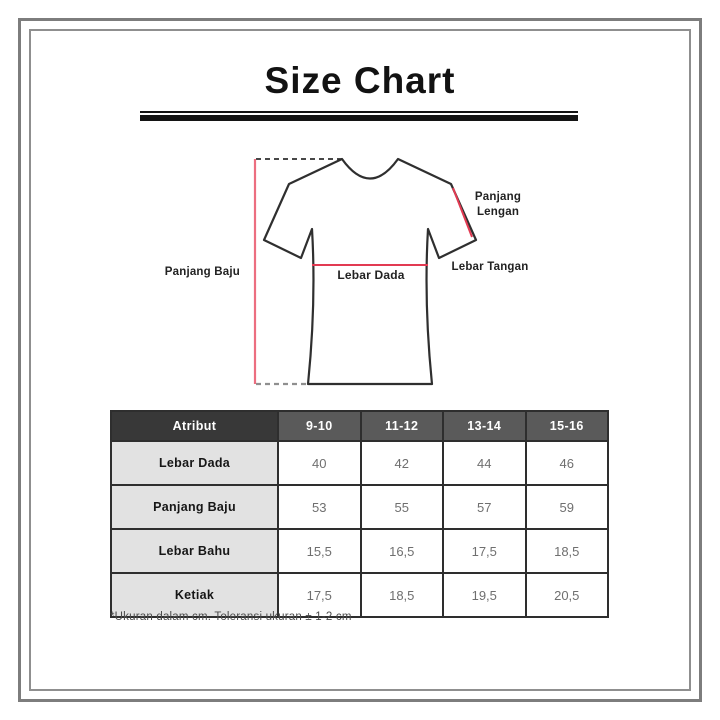  I want to click on size-value-cell: 16,5, so click(401, 551).